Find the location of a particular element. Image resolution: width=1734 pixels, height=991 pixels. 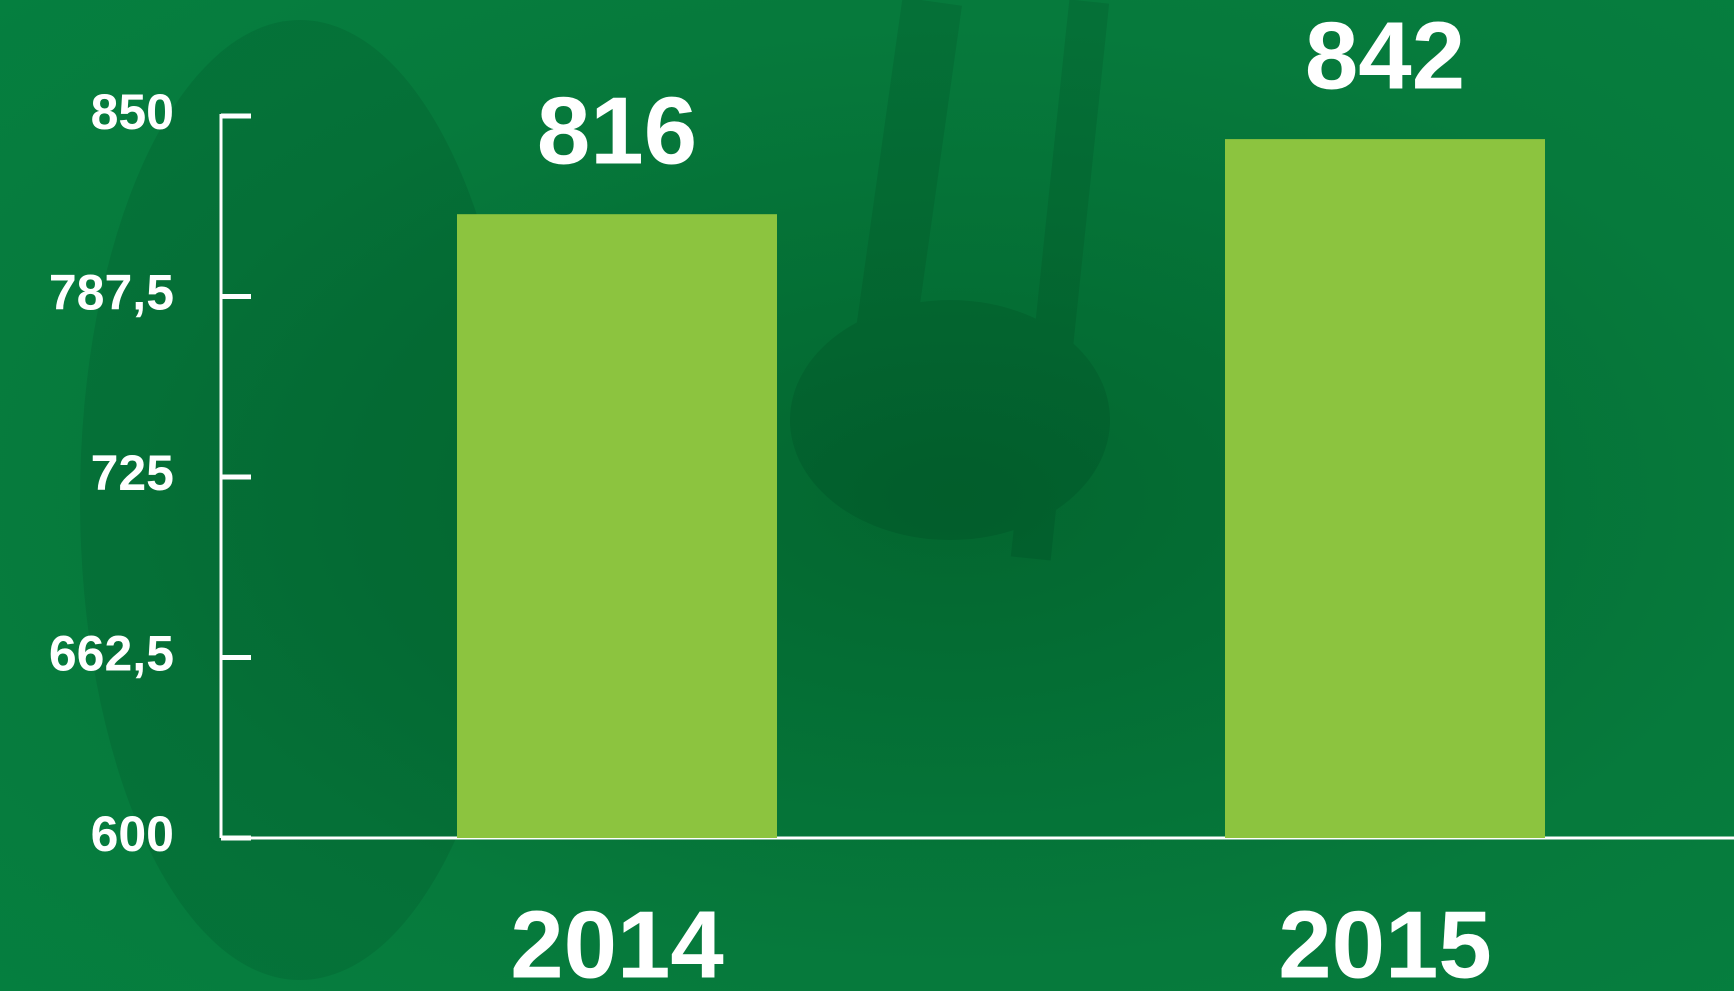

y-tick-label: 787,5 is located at coordinates (111, 293).